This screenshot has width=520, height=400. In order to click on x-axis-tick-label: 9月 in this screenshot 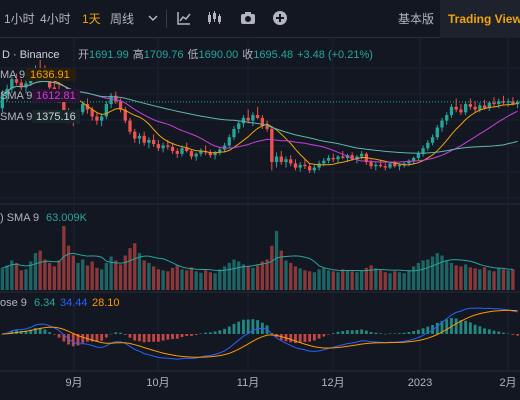, I will do `click(73, 383)`.